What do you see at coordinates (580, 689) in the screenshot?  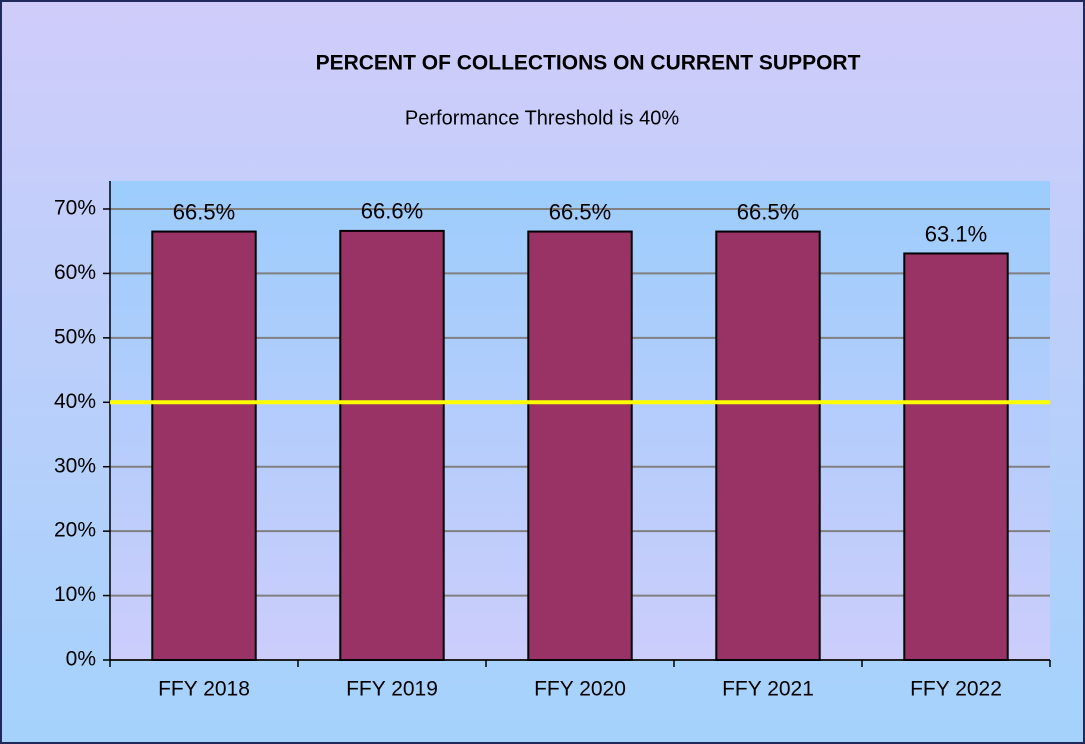 I see `x-tick-label: FFY 2020` at bounding box center [580, 689].